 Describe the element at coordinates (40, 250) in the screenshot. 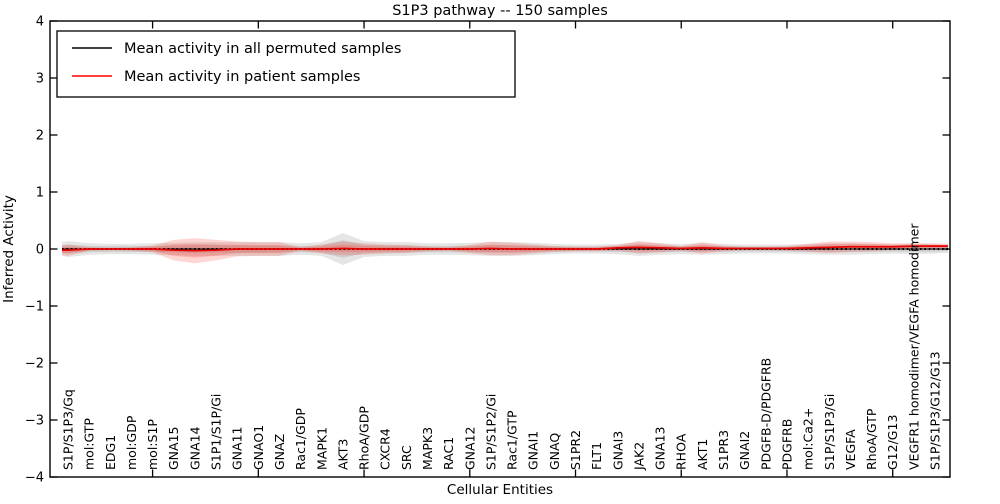

I see `y-tick-label: 0` at that location.